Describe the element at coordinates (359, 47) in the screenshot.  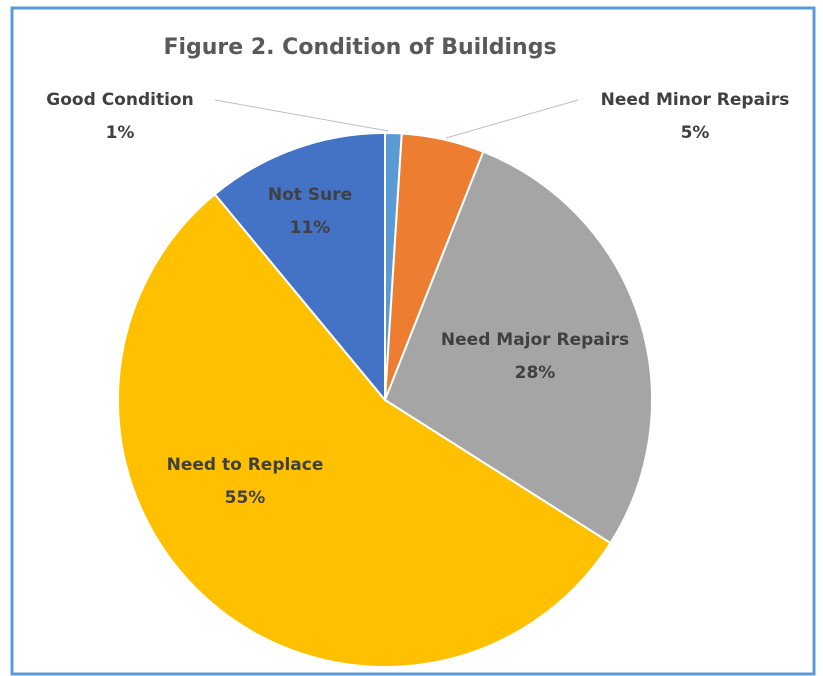
I see `chart-title: Figure 2. Condition of Buildings` at that location.